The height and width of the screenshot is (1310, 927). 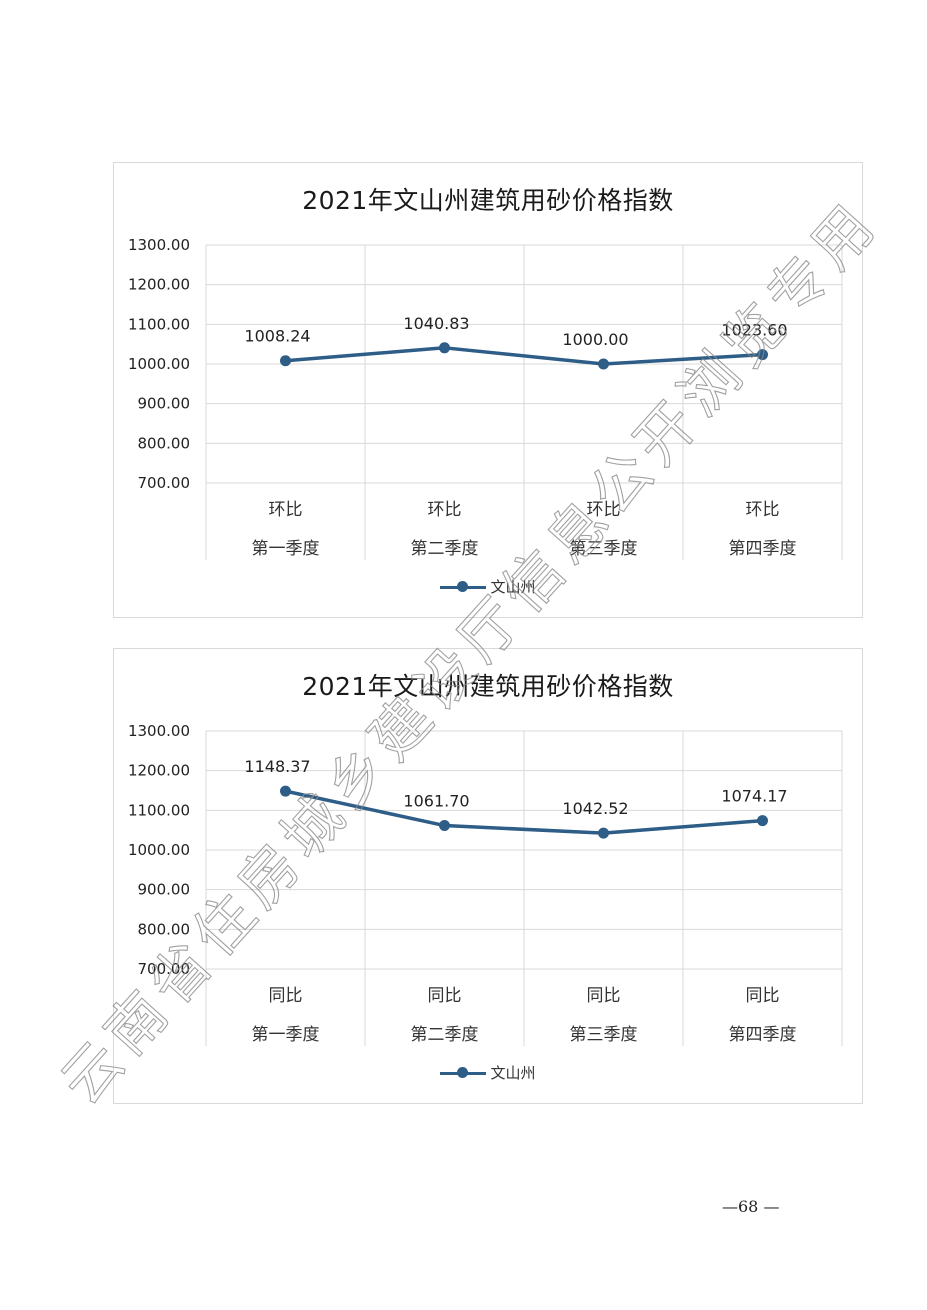 I want to click on page-number: —68 —, so click(x=751, y=1206).